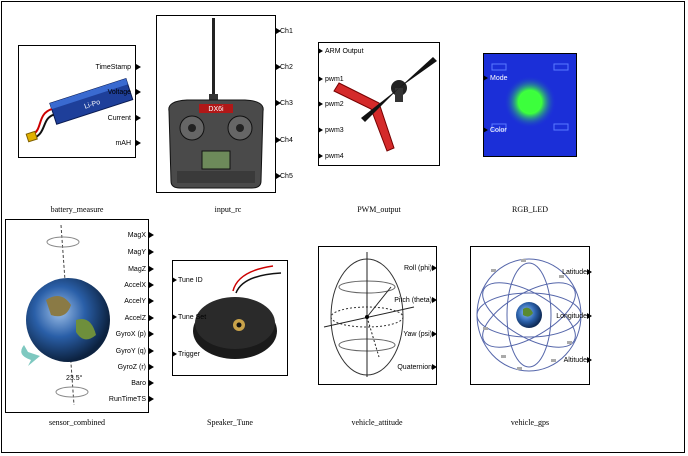 The height and width of the screenshot is (456, 688). I want to click on rgb-mode-port: Mode, so click(499, 78).